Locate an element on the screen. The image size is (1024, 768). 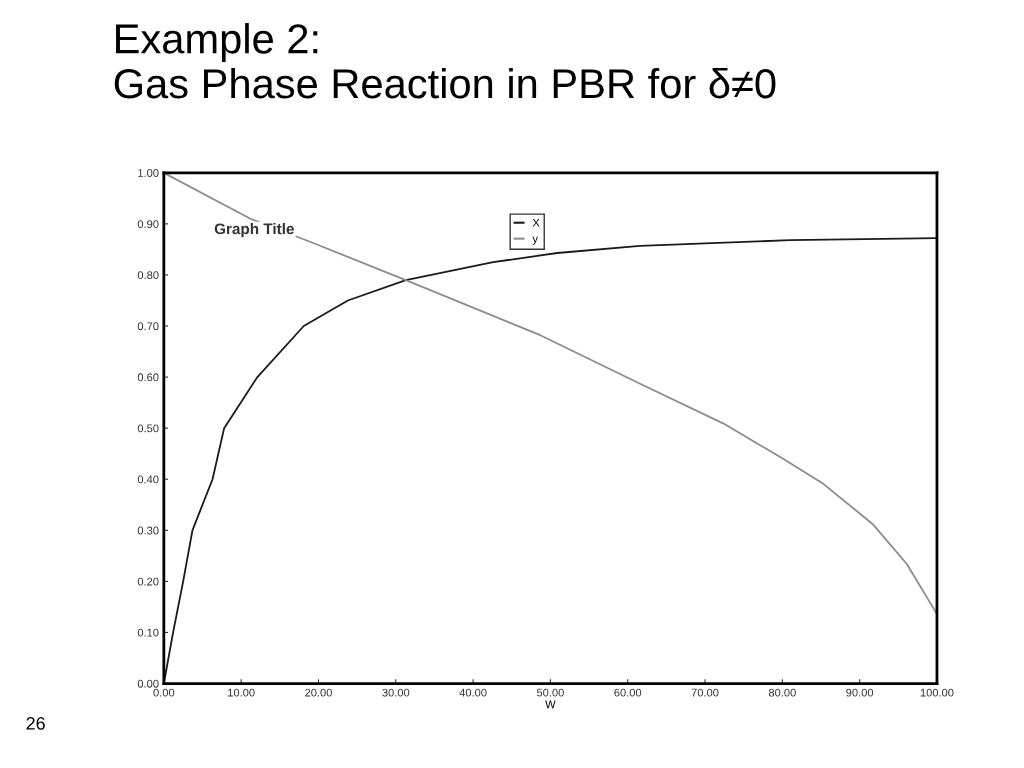
x-tick-label: 90.00 is located at coordinates (860, 692).